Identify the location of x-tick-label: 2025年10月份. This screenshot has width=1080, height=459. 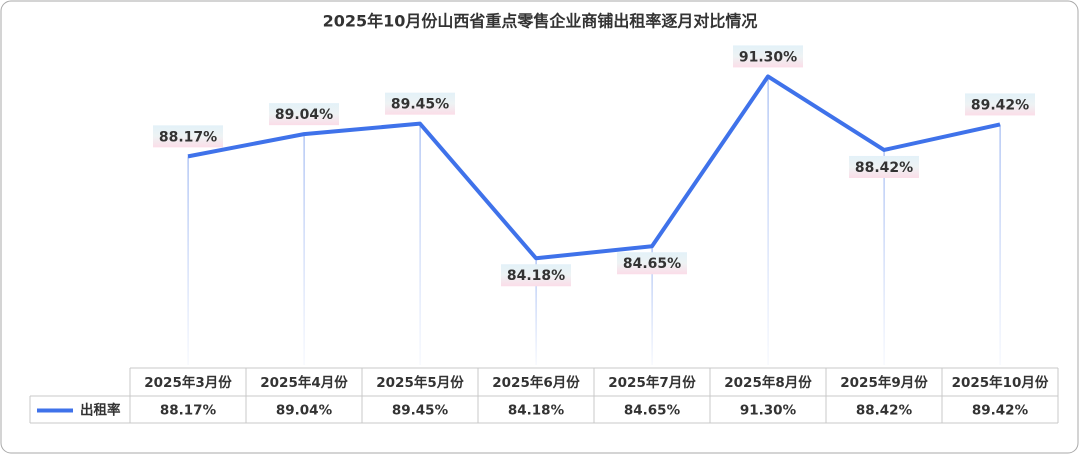
(1000, 382).